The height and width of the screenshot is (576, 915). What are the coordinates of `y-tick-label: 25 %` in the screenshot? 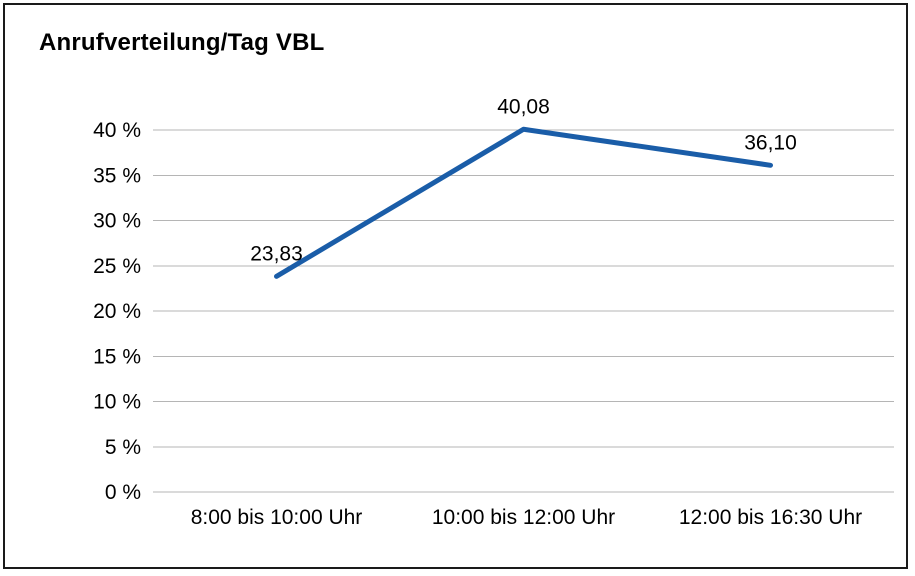 It's located at (117, 266).